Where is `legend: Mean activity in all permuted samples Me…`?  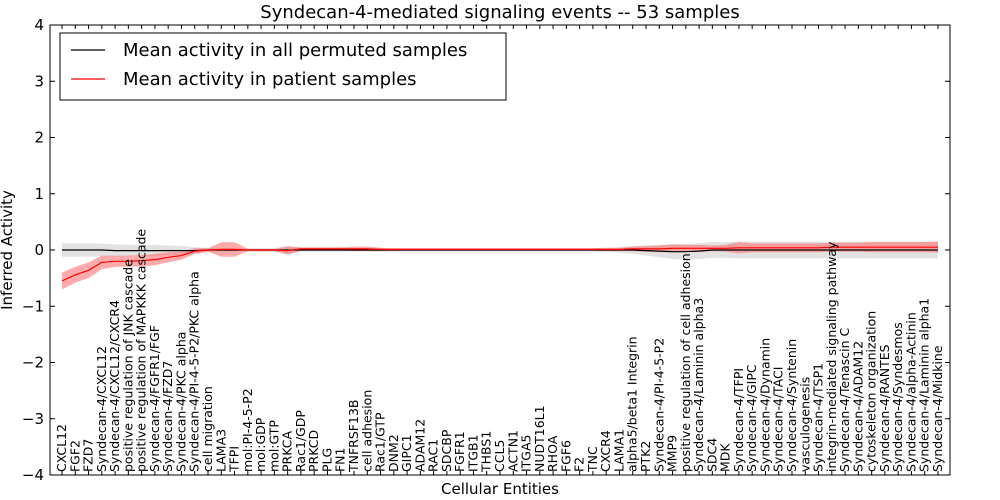
legend: Mean activity in all permuted samples Me… is located at coordinates (283, 66).